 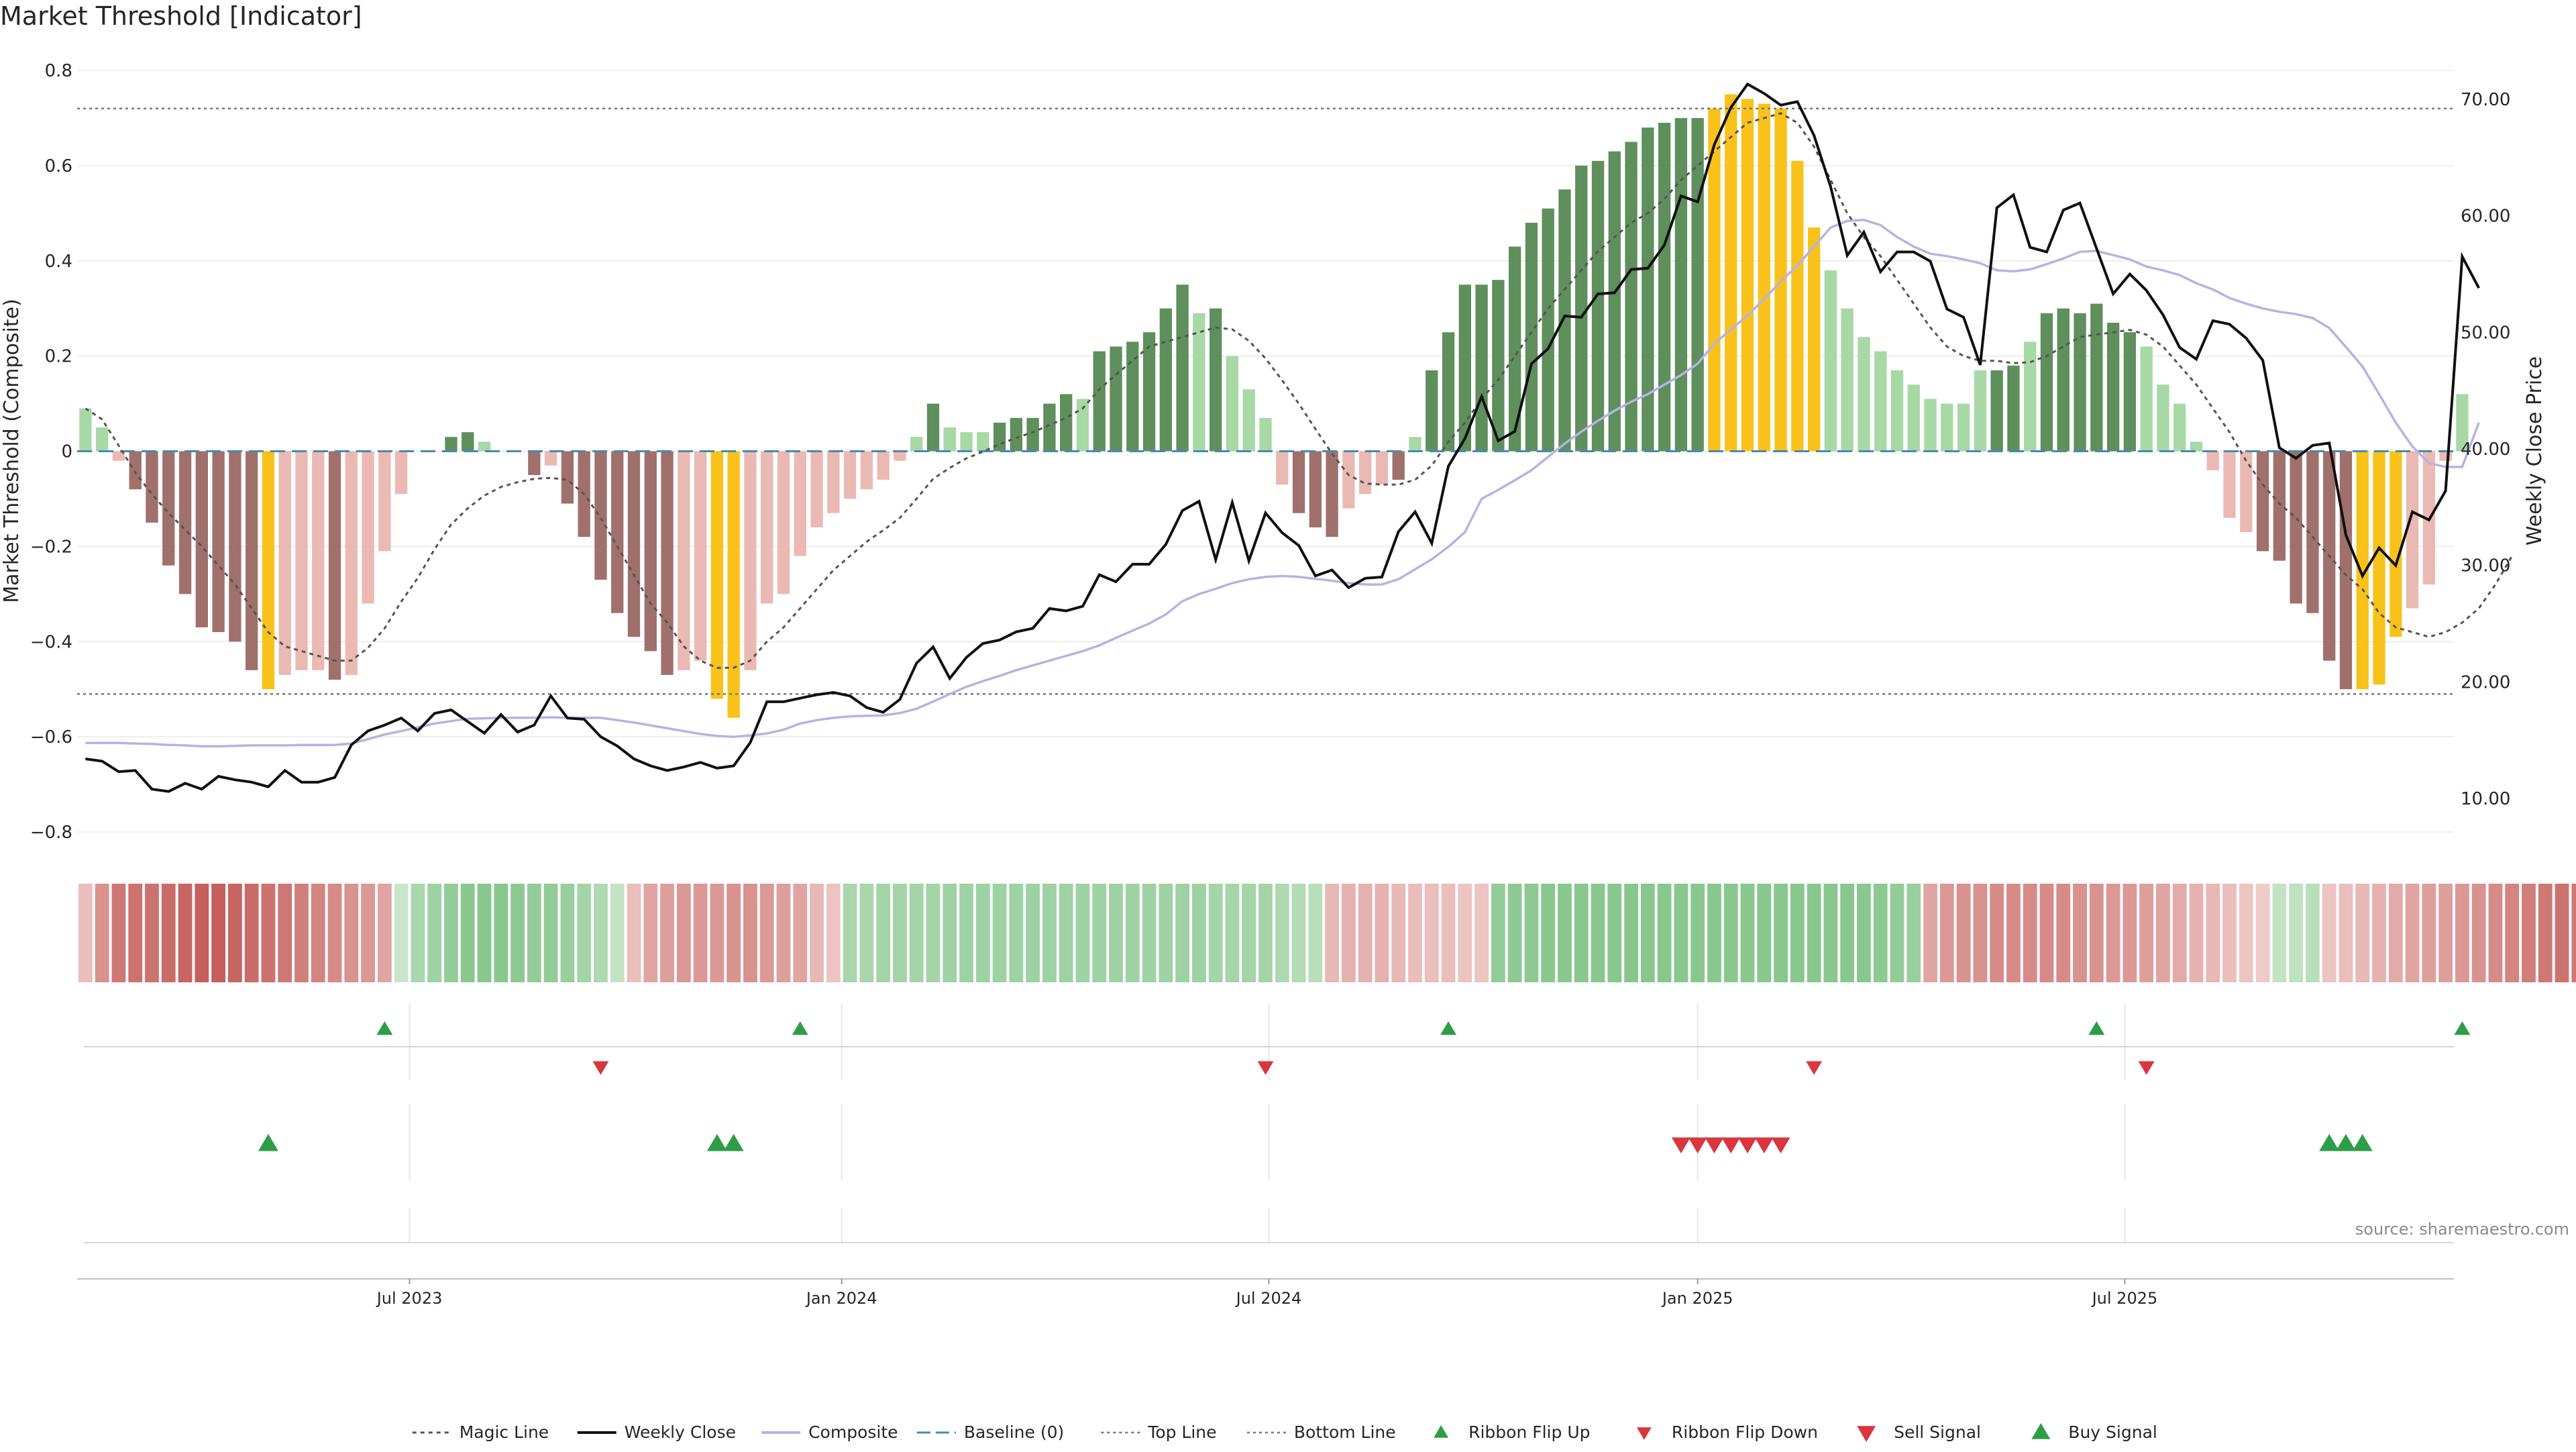 What do you see at coordinates (680, 1432) in the screenshot?
I see `legend-label: Weekly Close` at bounding box center [680, 1432].